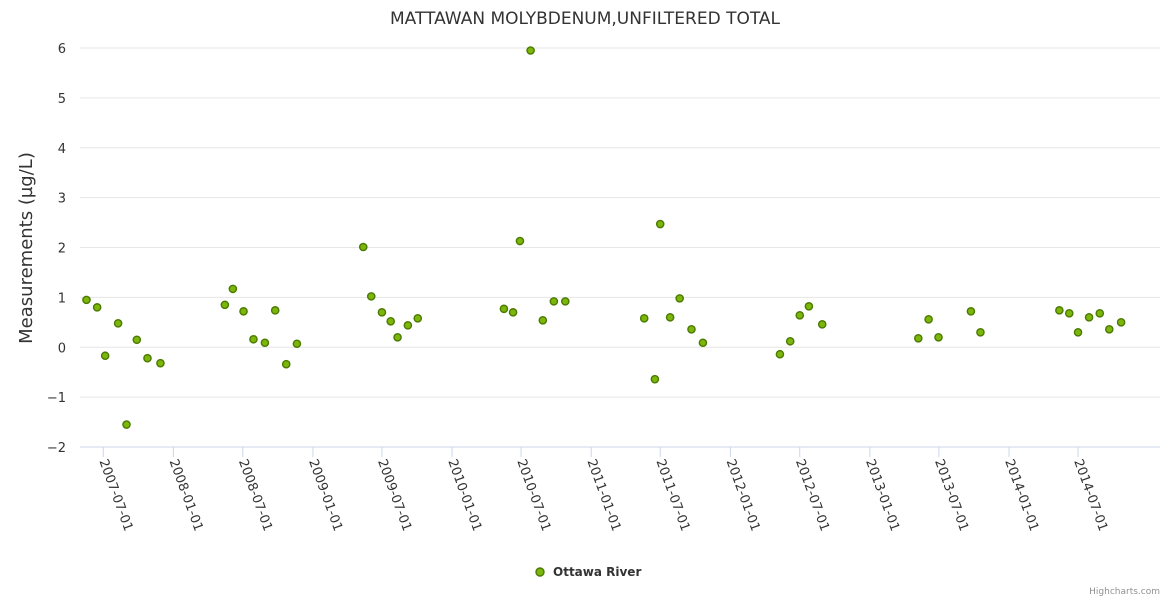 The image size is (1170, 600). What do you see at coordinates (186, 495) in the screenshot?
I see `x-tick-label: 2008-01-01` at bounding box center [186, 495].